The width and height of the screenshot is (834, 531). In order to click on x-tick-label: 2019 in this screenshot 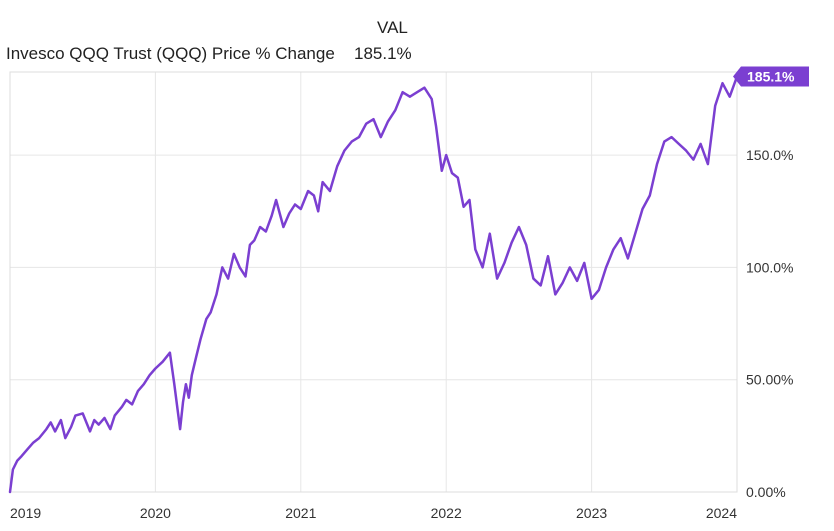, I will do `click(25, 513)`.